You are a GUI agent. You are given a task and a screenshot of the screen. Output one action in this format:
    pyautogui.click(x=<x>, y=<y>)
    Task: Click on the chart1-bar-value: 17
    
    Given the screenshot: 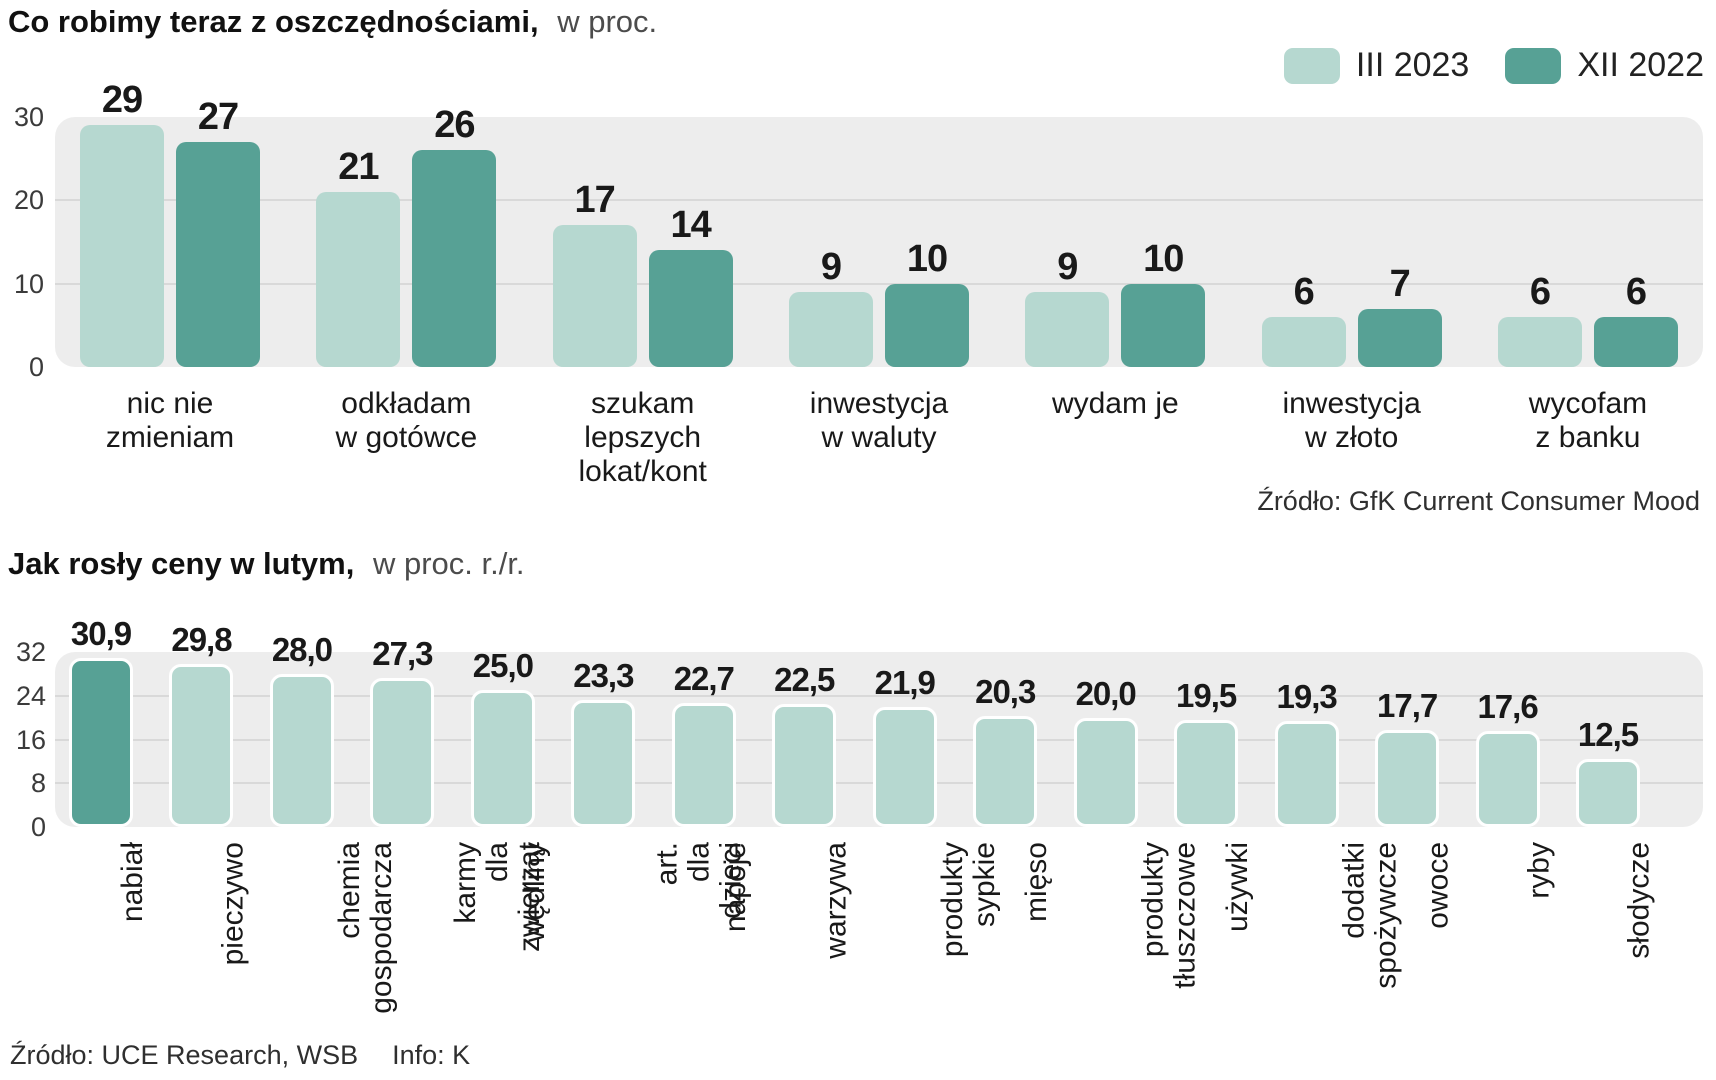 What is the action you would take?
    pyautogui.click(x=595, y=200)
    